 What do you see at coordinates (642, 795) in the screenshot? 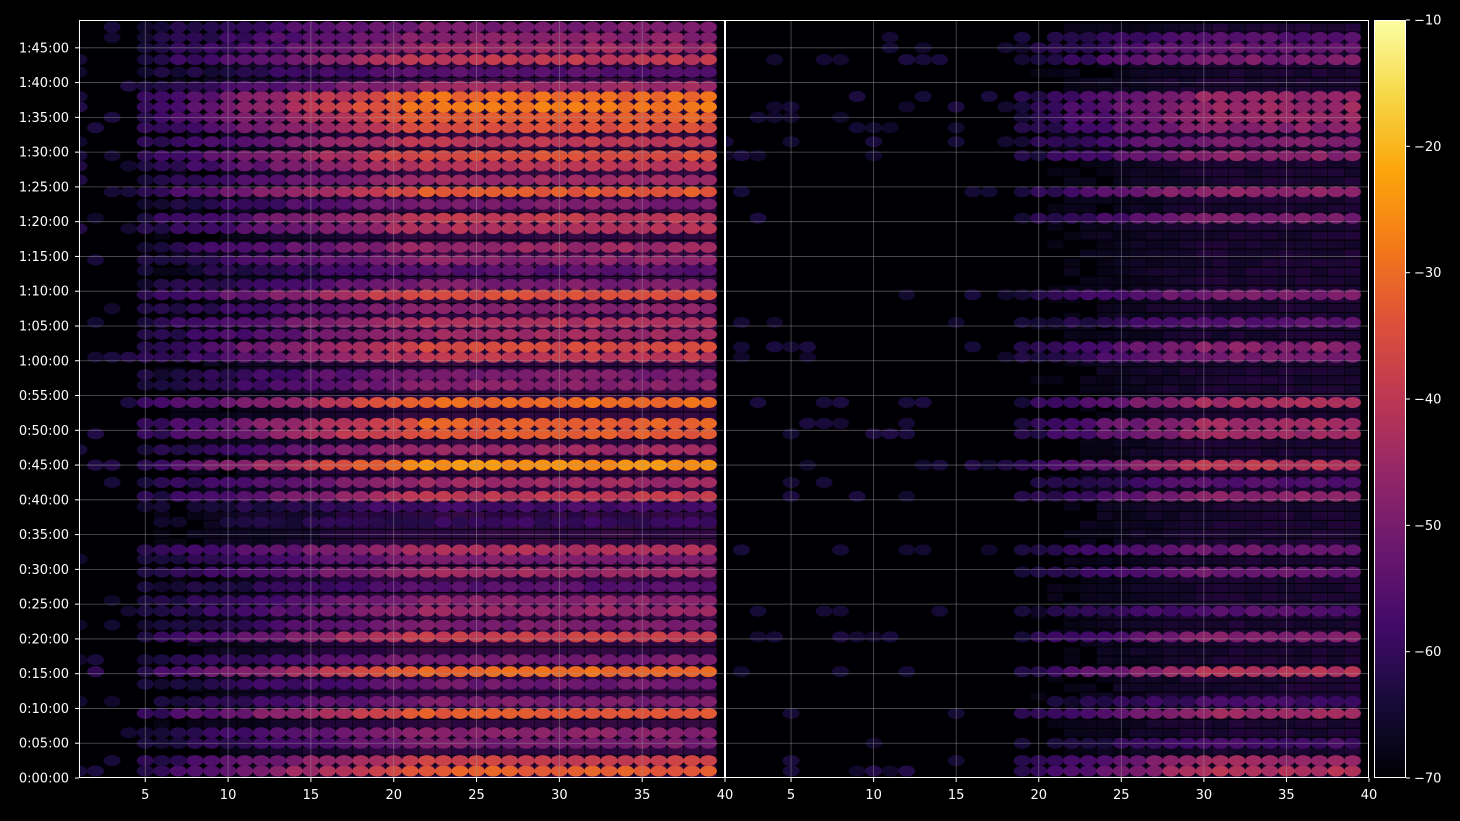
I see `x-tick-label: 35` at bounding box center [642, 795].